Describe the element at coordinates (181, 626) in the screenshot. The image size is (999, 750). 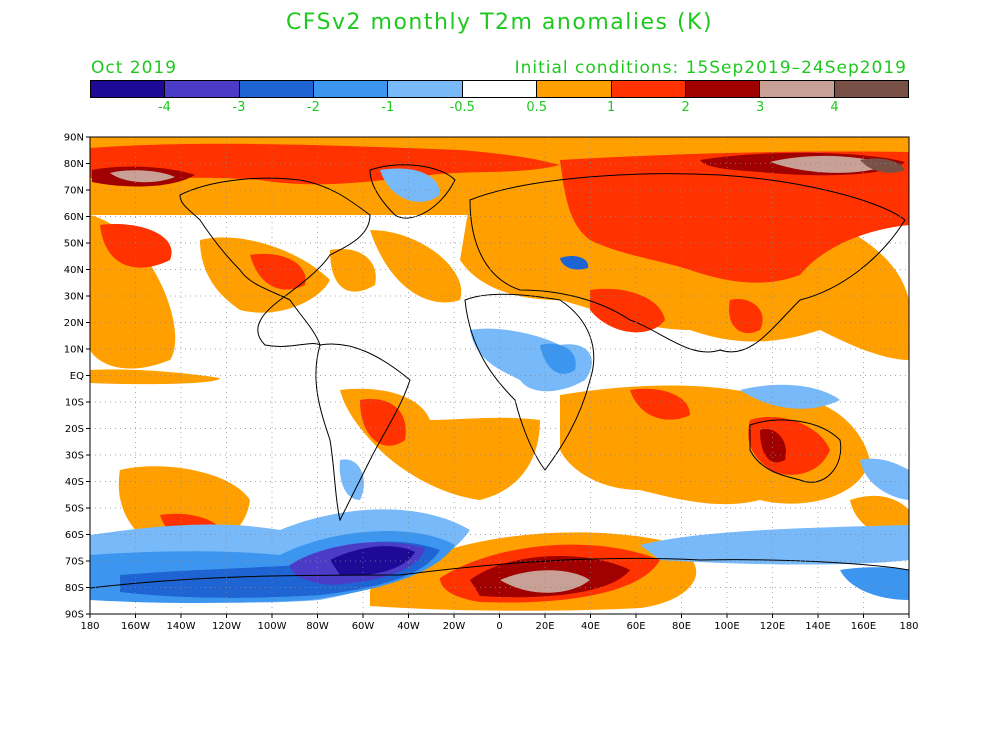
I see `lon-tick-label: 140W` at that location.